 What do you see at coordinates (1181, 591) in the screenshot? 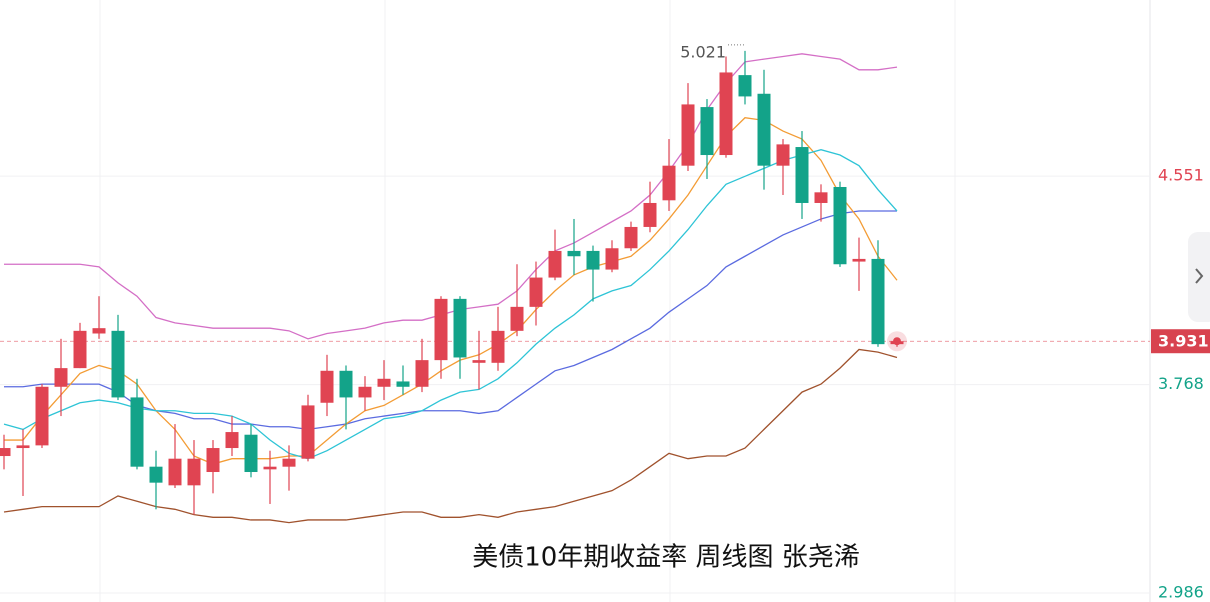
I see `y-tick-label: 2.986` at bounding box center [1181, 591].